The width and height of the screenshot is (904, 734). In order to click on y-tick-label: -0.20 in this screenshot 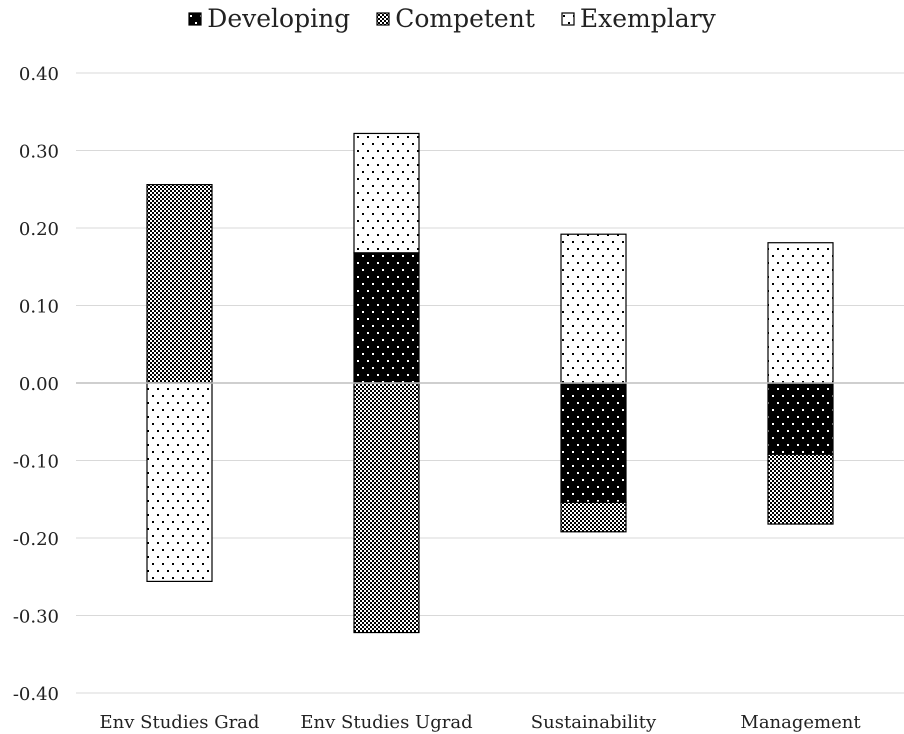, I will do `click(36, 539)`.